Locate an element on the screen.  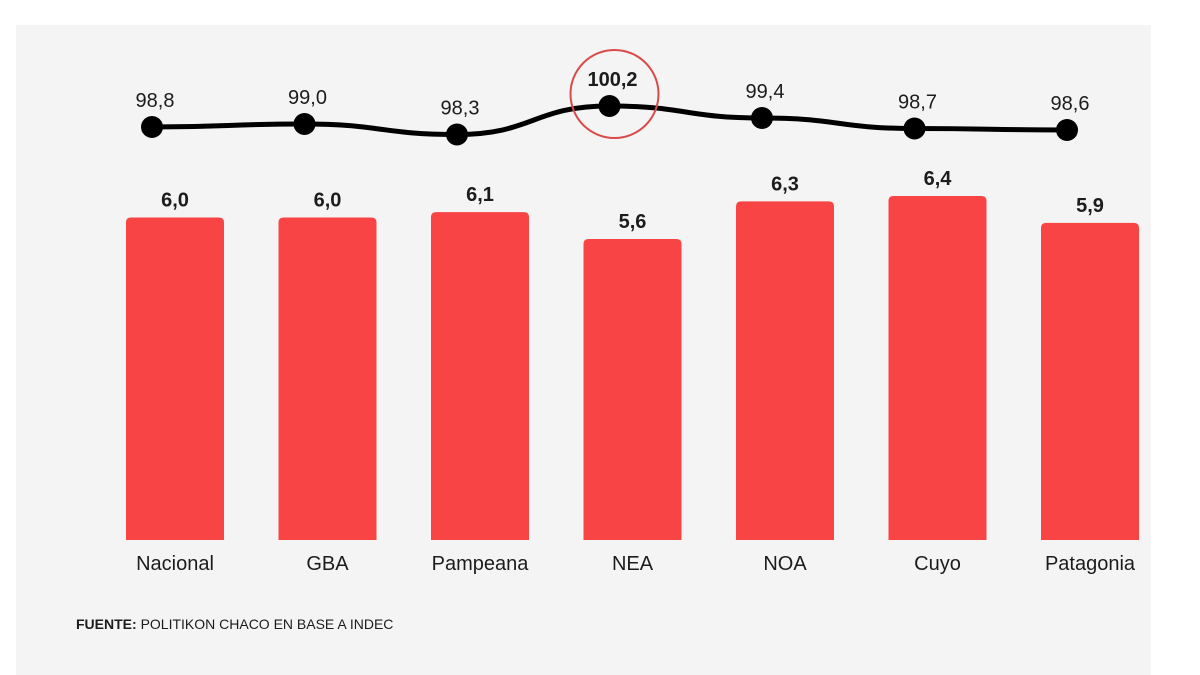
category-label: Pampeana is located at coordinates (481, 564).